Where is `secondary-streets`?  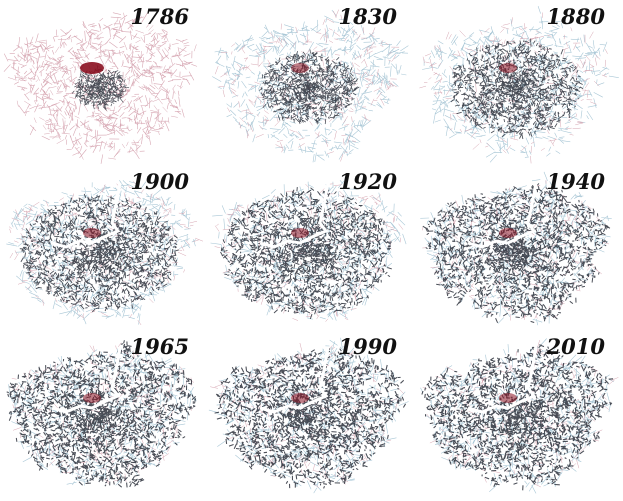
secondary-streets is located at coordinates (102, 86).